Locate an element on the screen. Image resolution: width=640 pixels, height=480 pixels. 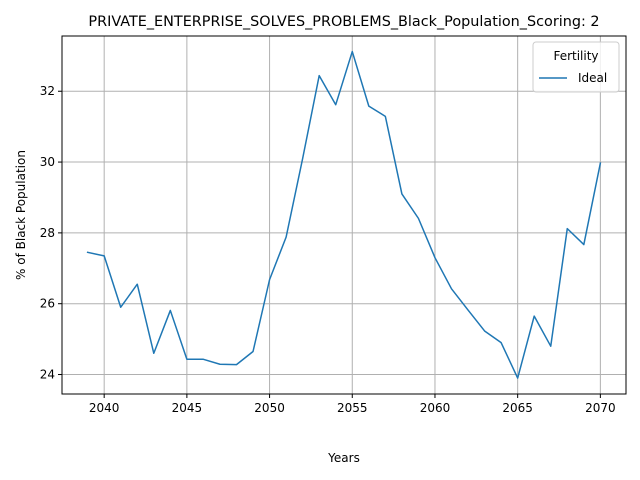
y-tick-label: 30 is located at coordinates (47, 162).